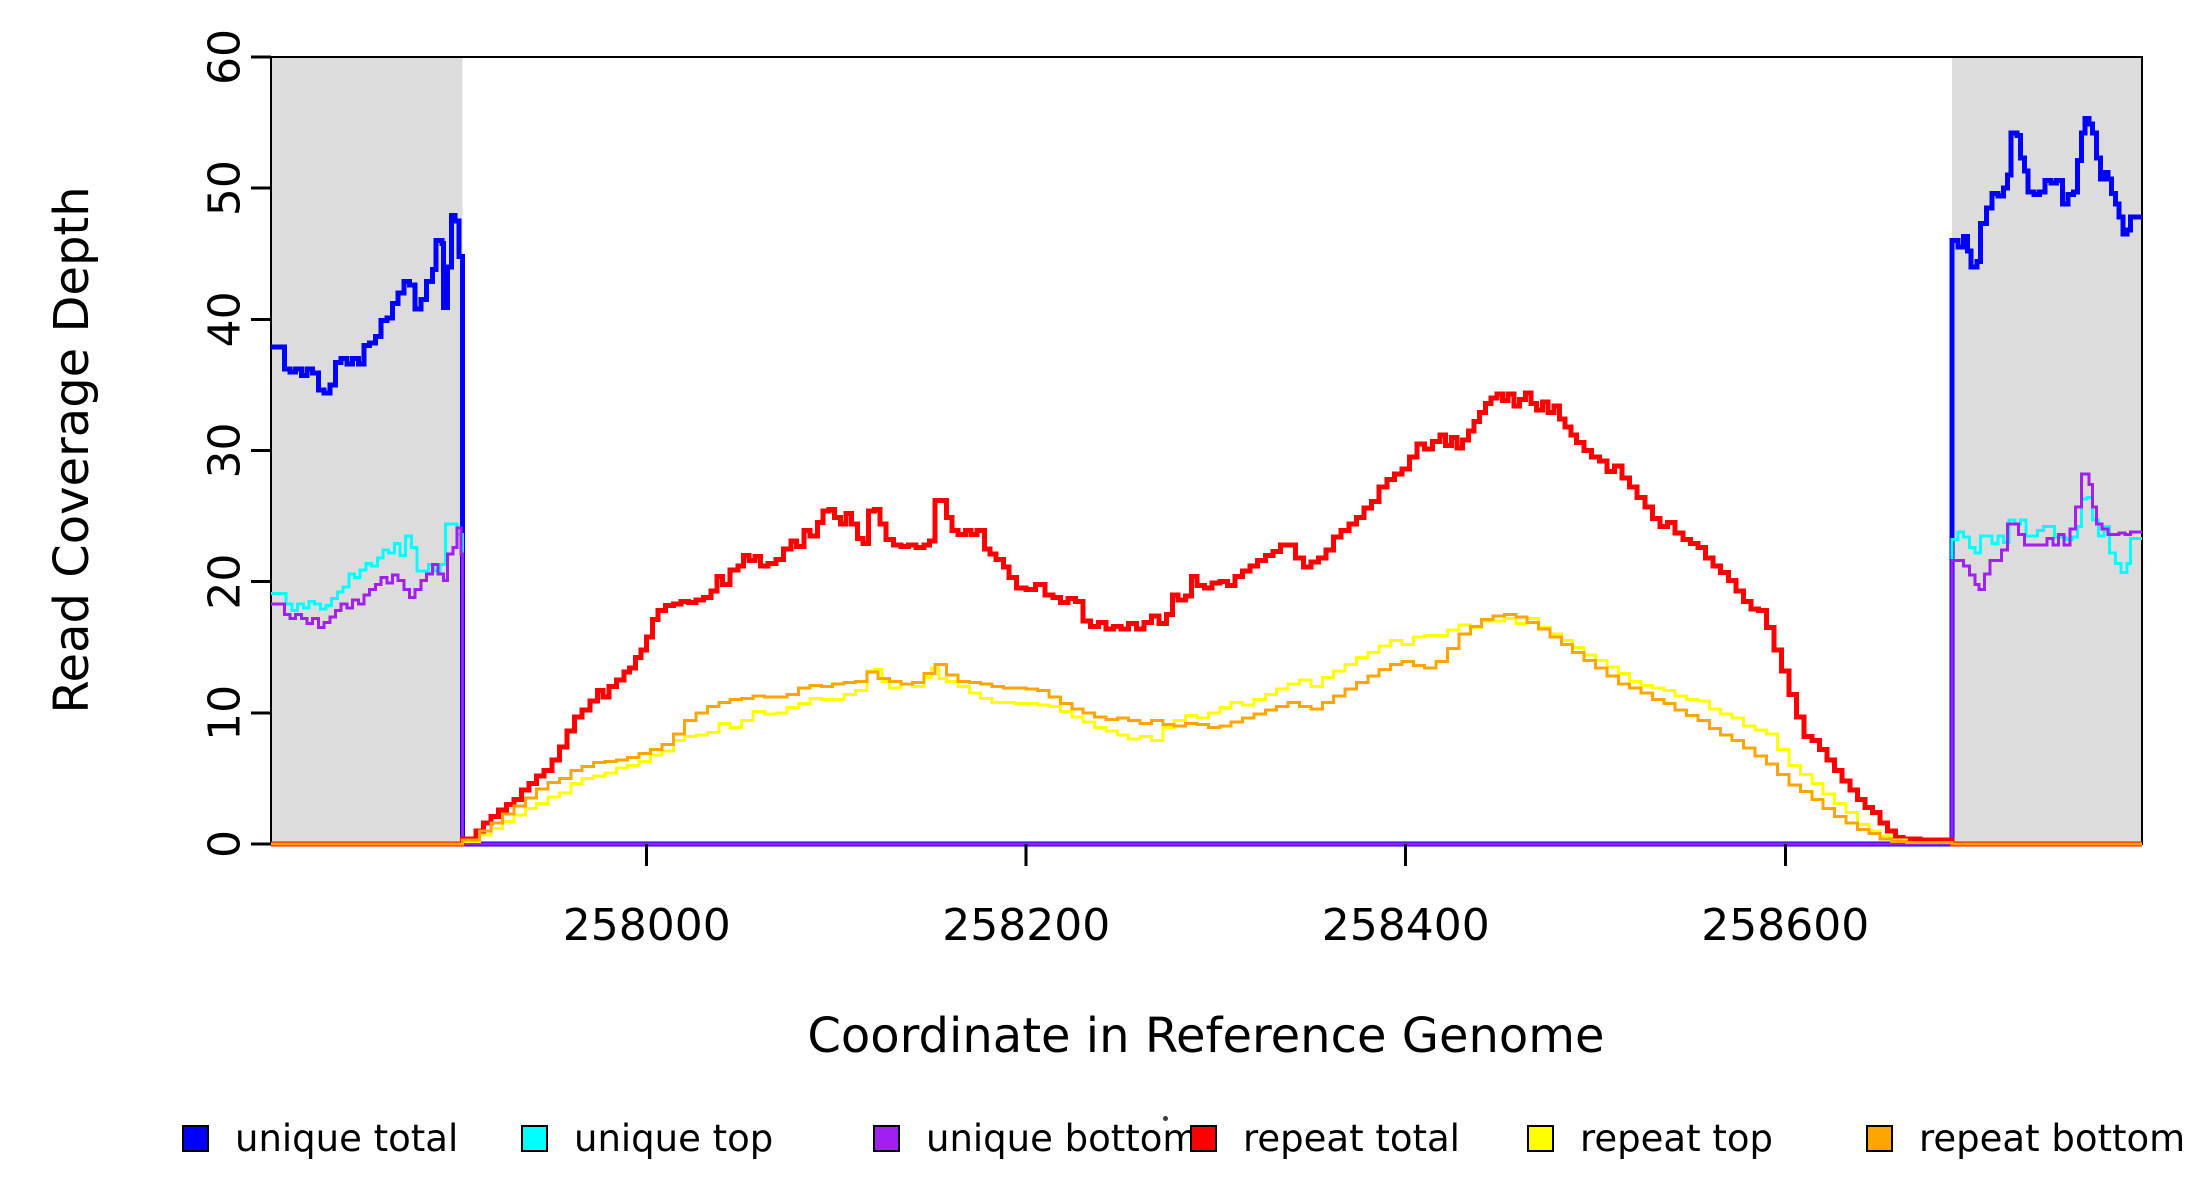 The image size is (2200, 1200). What do you see at coordinates (1026, 925) in the screenshot?
I see `x-tick-label: 258200` at bounding box center [1026, 925].